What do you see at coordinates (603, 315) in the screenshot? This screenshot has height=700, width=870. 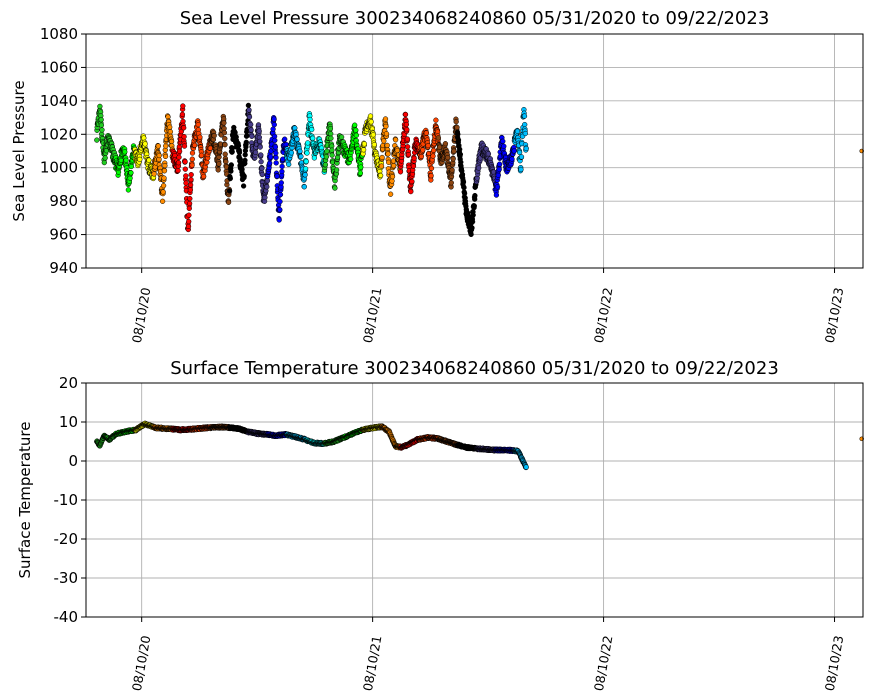 I see `x-tick-label: 08/10/22` at bounding box center [603, 315].